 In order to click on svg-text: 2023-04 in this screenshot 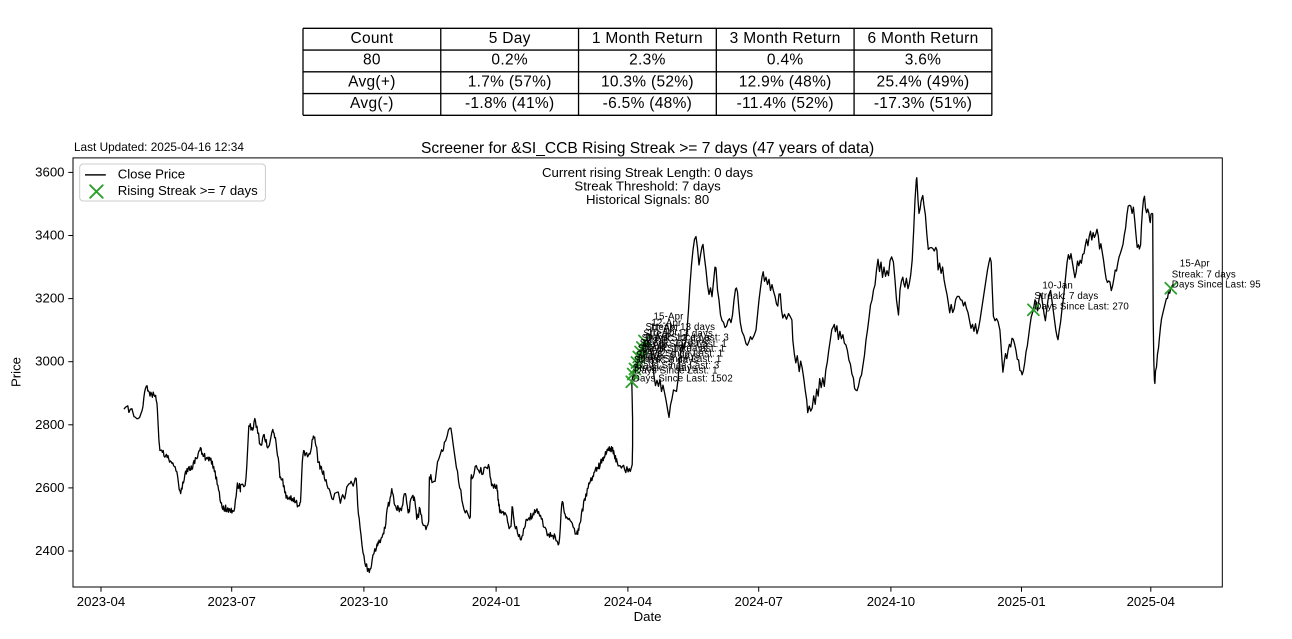, I will do `click(101, 601)`.